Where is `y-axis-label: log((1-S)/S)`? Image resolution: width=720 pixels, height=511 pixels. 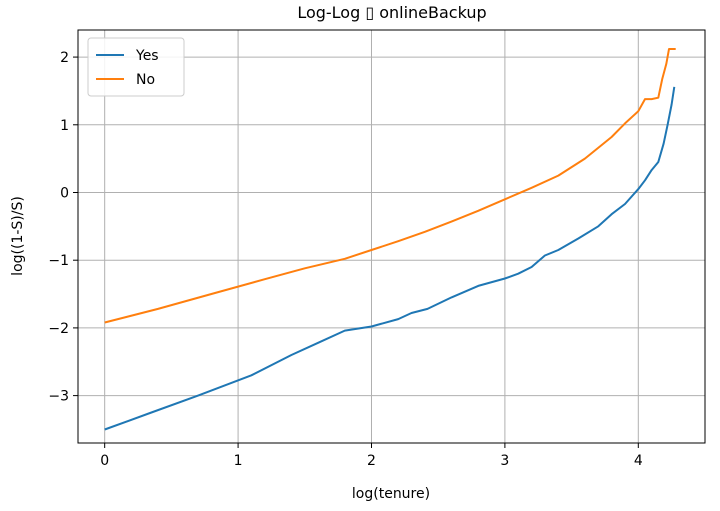
y-axis-label: log((1-S)/S) is located at coordinates (18, 236).